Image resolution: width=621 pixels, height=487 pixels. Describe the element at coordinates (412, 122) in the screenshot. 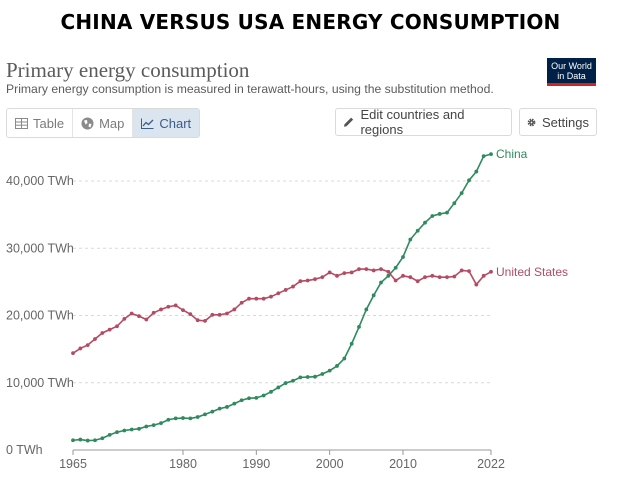

I see `edit-countries-label: Edit countries and regions` at that location.